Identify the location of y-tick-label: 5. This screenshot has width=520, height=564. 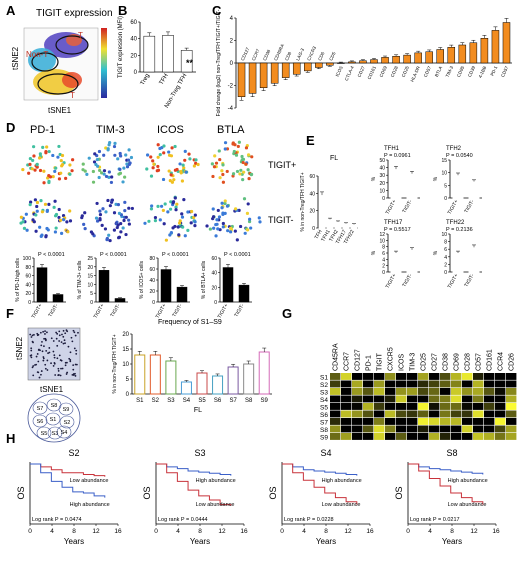
(445, 186).